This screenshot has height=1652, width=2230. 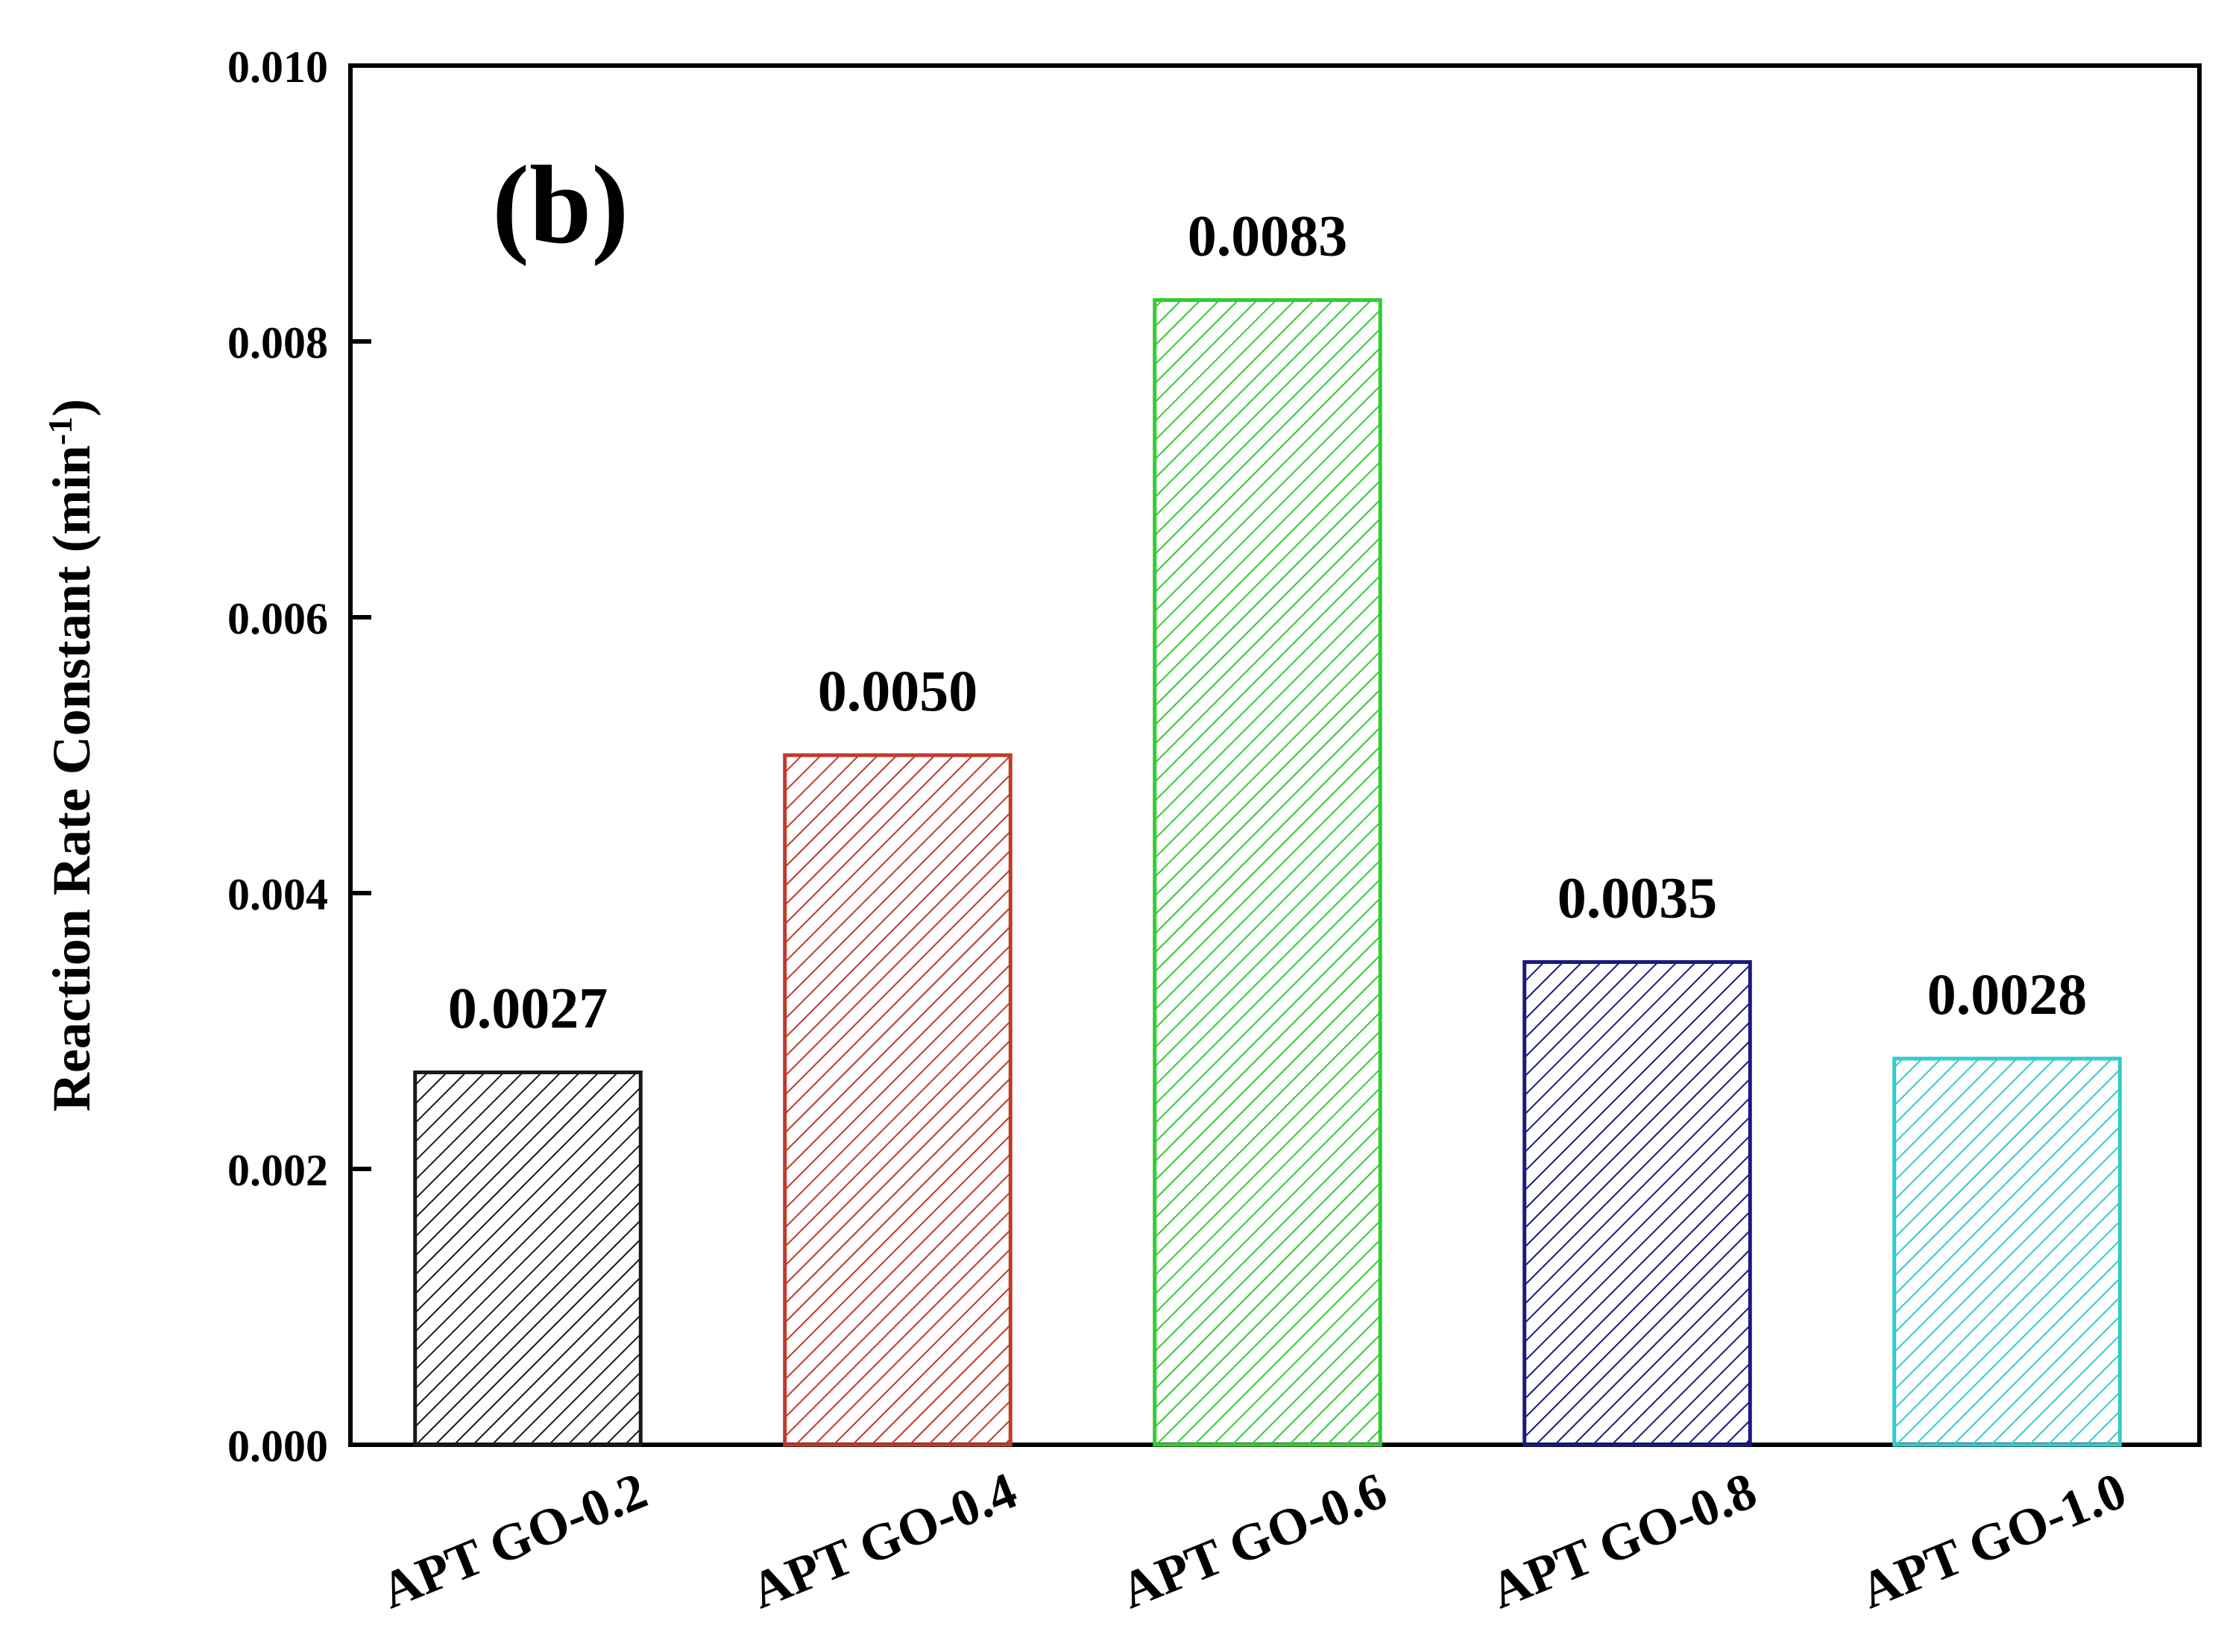 I want to click on x-tick-label-3: APT GO-0.6, so click(x=1253, y=1541).